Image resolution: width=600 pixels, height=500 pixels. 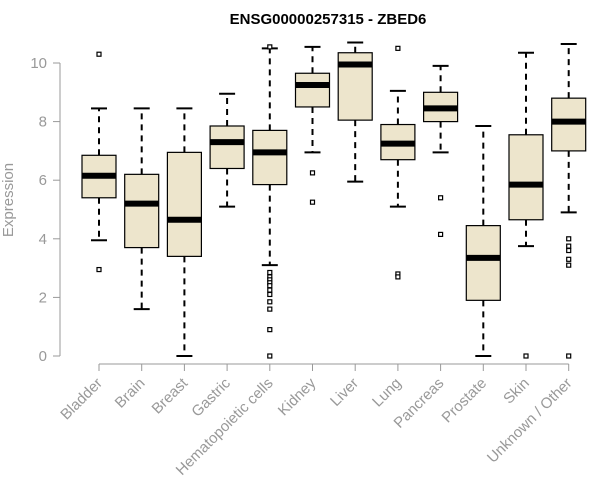 I want to click on box-brain, so click(x=142, y=209).